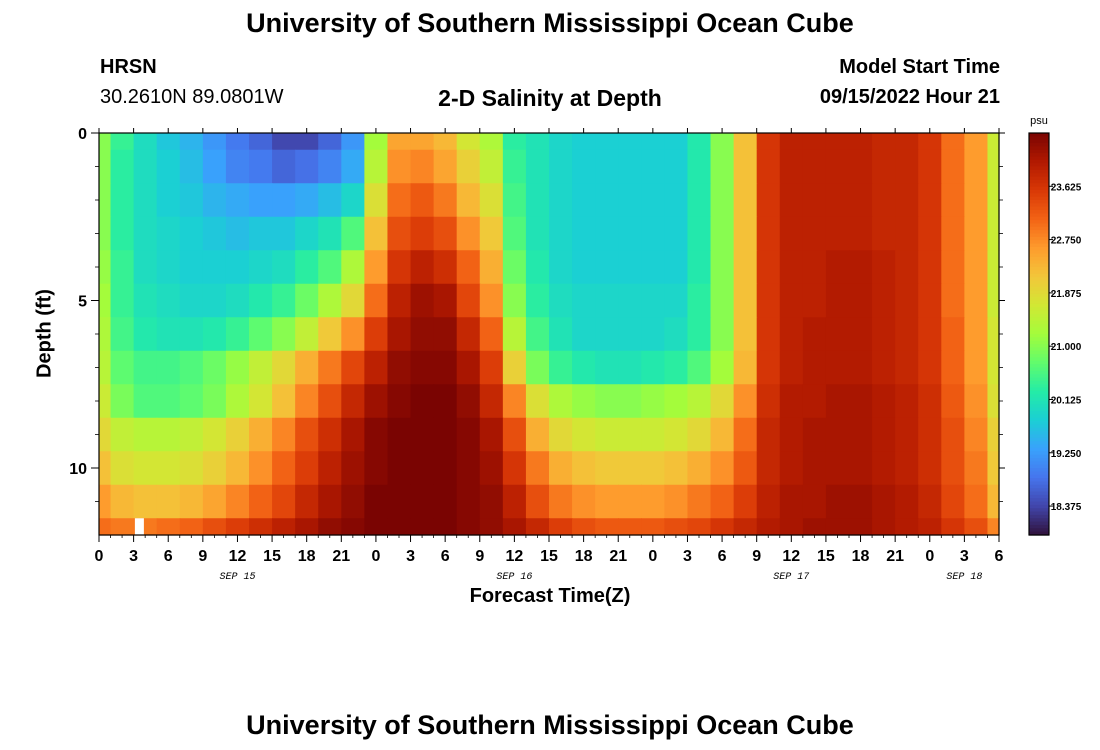 The height and width of the screenshot is (750, 1100). I want to click on colorbar-tick-label: 21.000, so click(1066, 347).